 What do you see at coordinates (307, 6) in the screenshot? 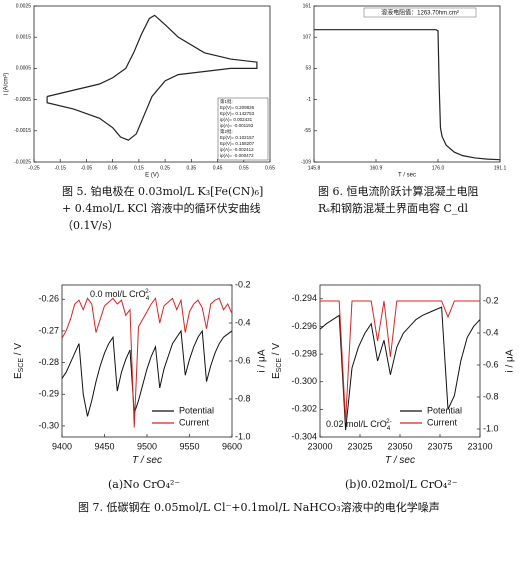
I see `y-tick-label: 161` at bounding box center [307, 6].